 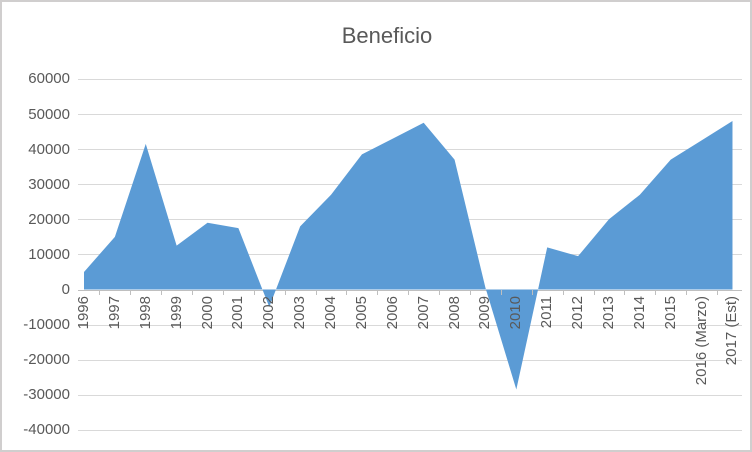 What do you see at coordinates (49, 254) in the screenshot?
I see `y-axis-label: 10000` at bounding box center [49, 254].